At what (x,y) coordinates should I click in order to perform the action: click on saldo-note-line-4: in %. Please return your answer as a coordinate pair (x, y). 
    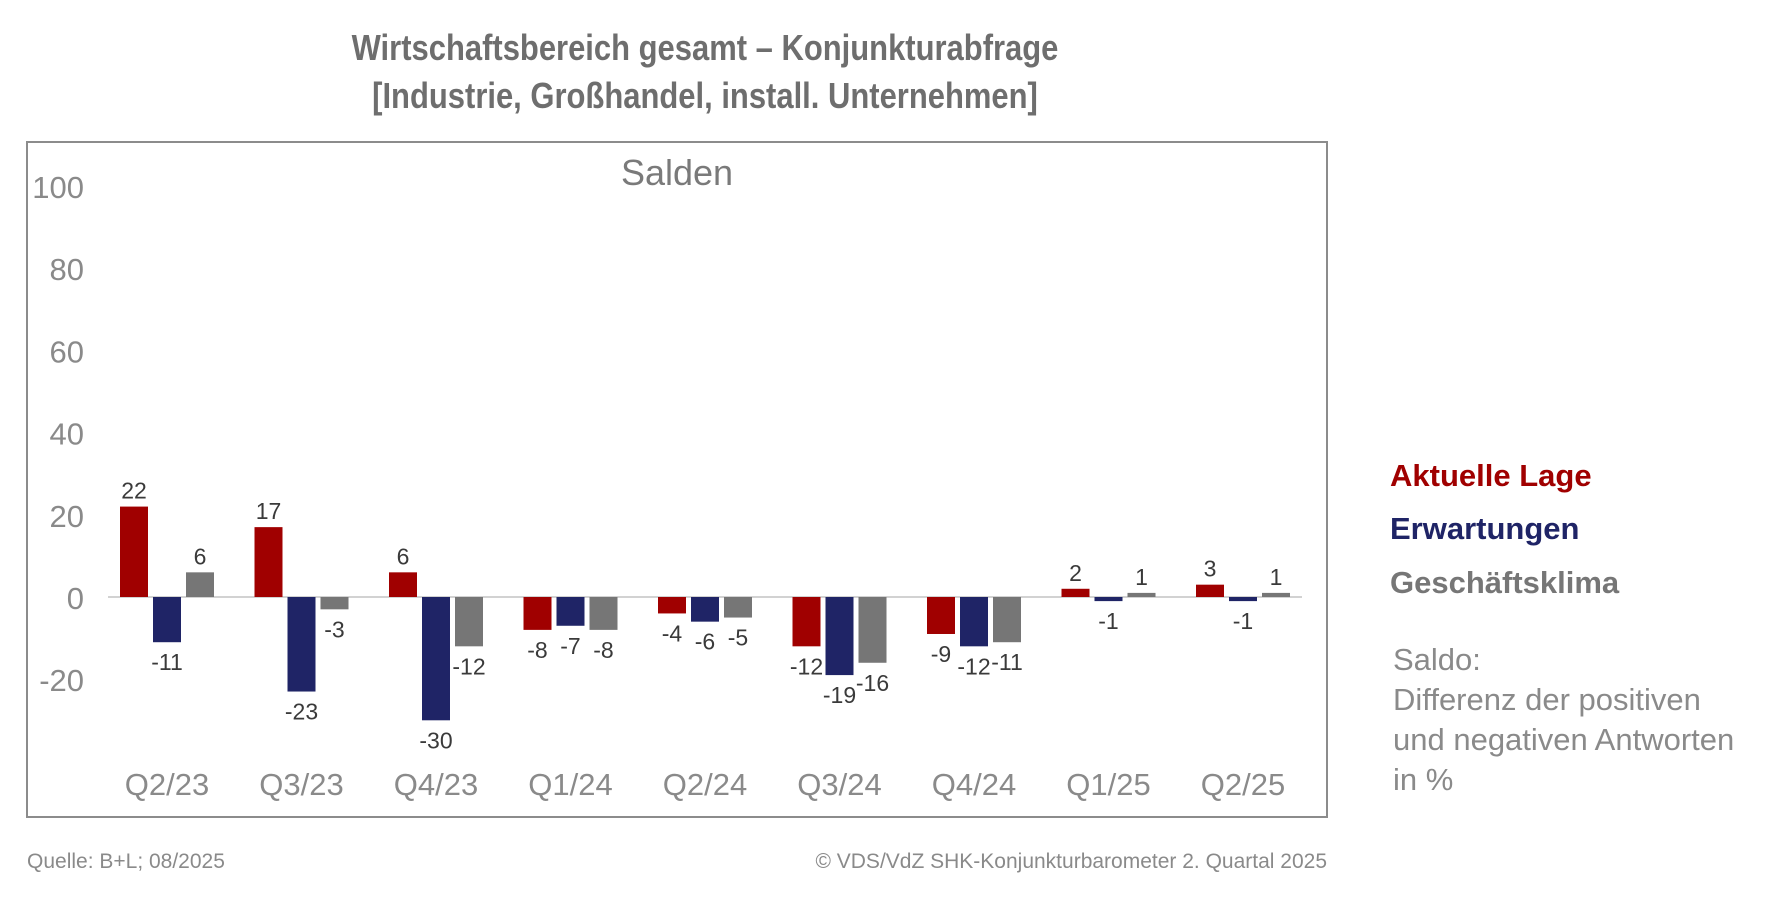
    Looking at the image, I should click on (1423, 779).